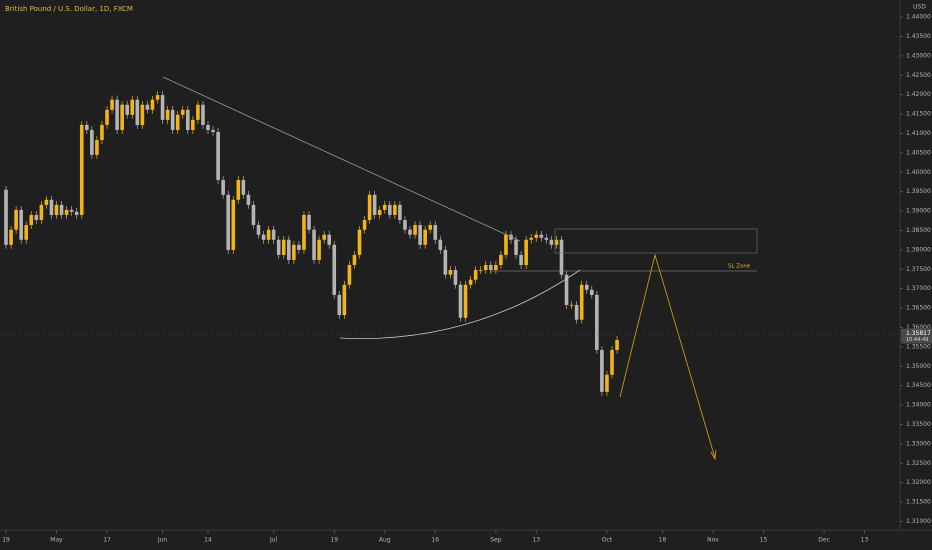  I want to click on x-tick-label: Jul, so click(273, 540).